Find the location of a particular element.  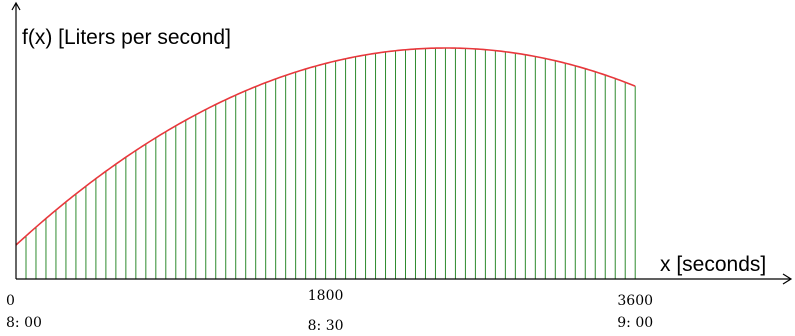

x-tick-time-label: 8: 00 is located at coordinates (24, 323).